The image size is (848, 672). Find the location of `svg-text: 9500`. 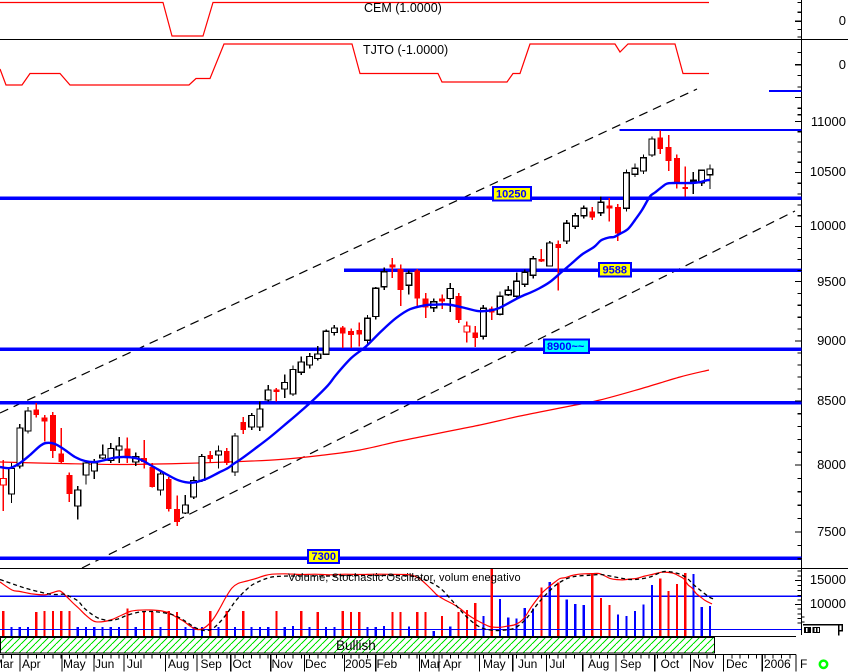

svg-text: 9500 is located at coordinates (831, 281).